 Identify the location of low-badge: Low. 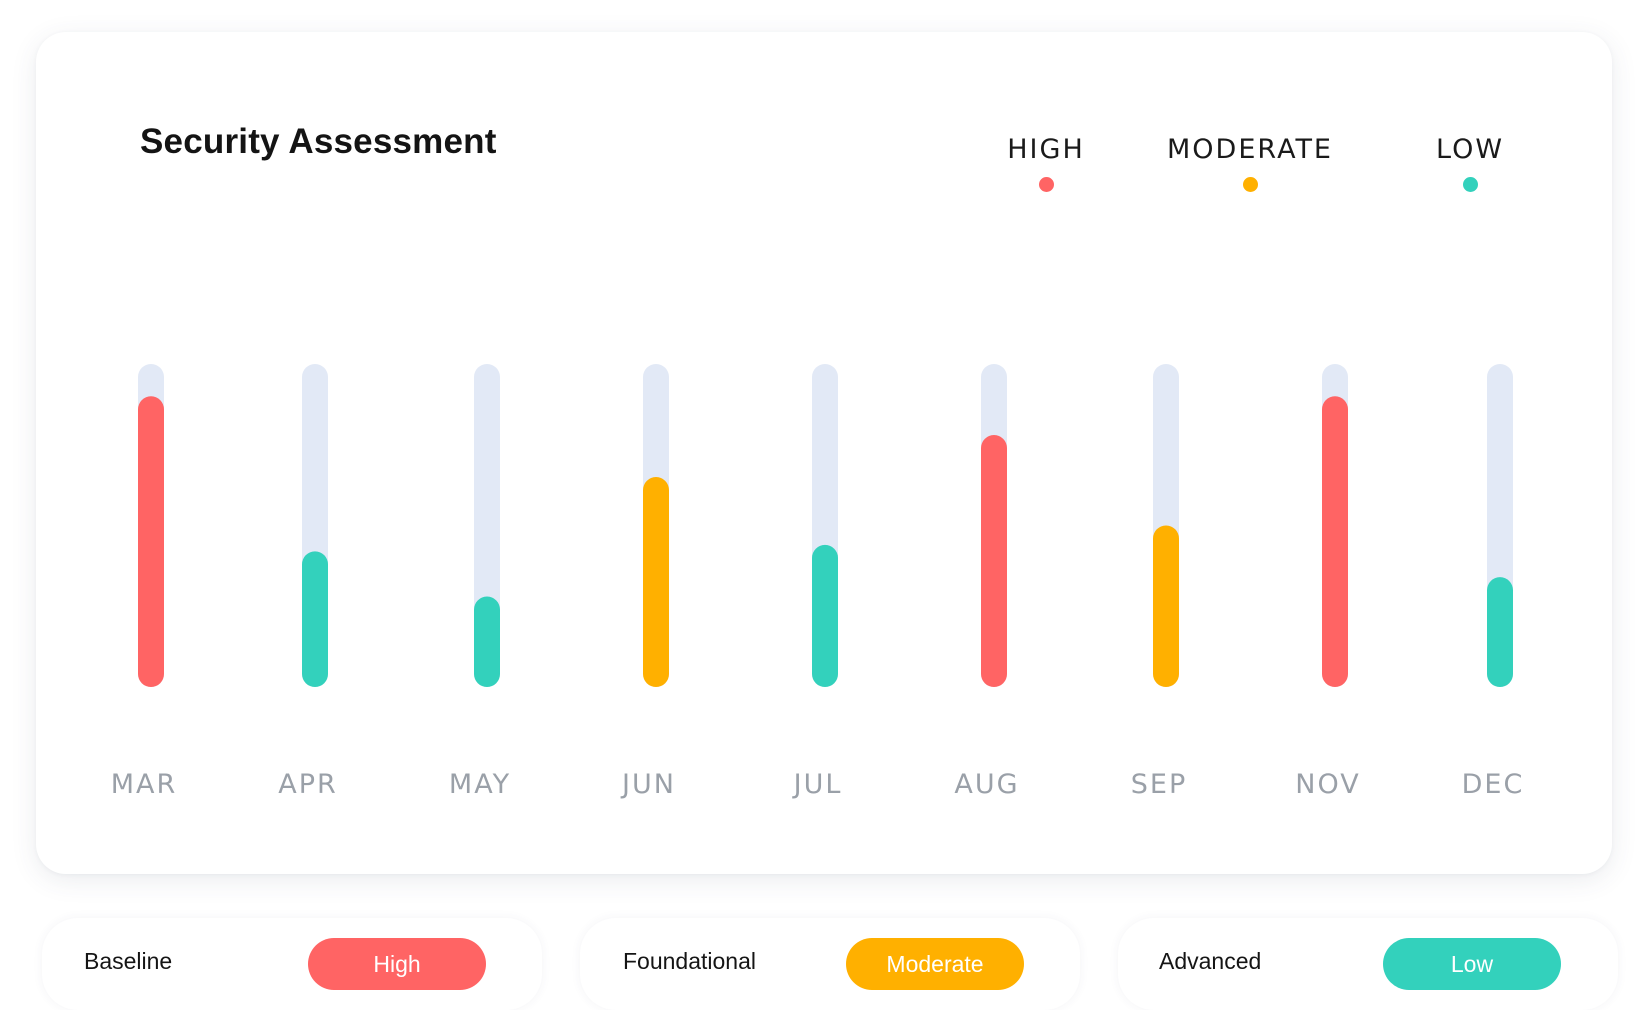
(1472, 964).